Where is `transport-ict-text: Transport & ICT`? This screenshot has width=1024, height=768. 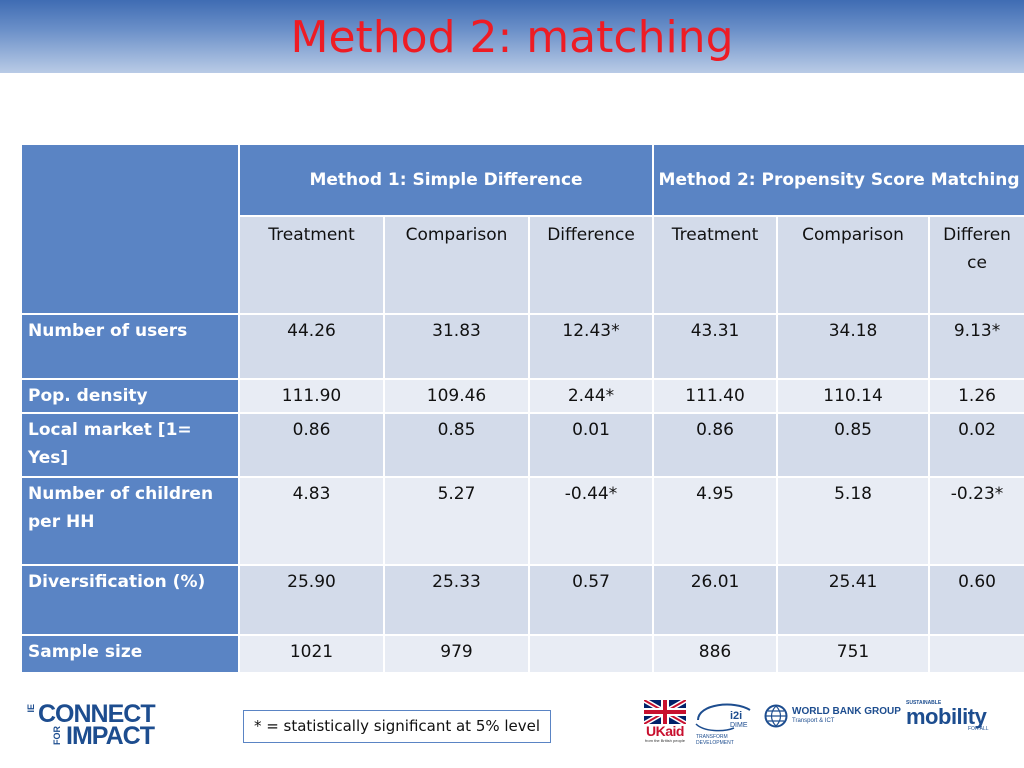 transport-ict-text: Transport & ICT is located at coordinates (813, 721).